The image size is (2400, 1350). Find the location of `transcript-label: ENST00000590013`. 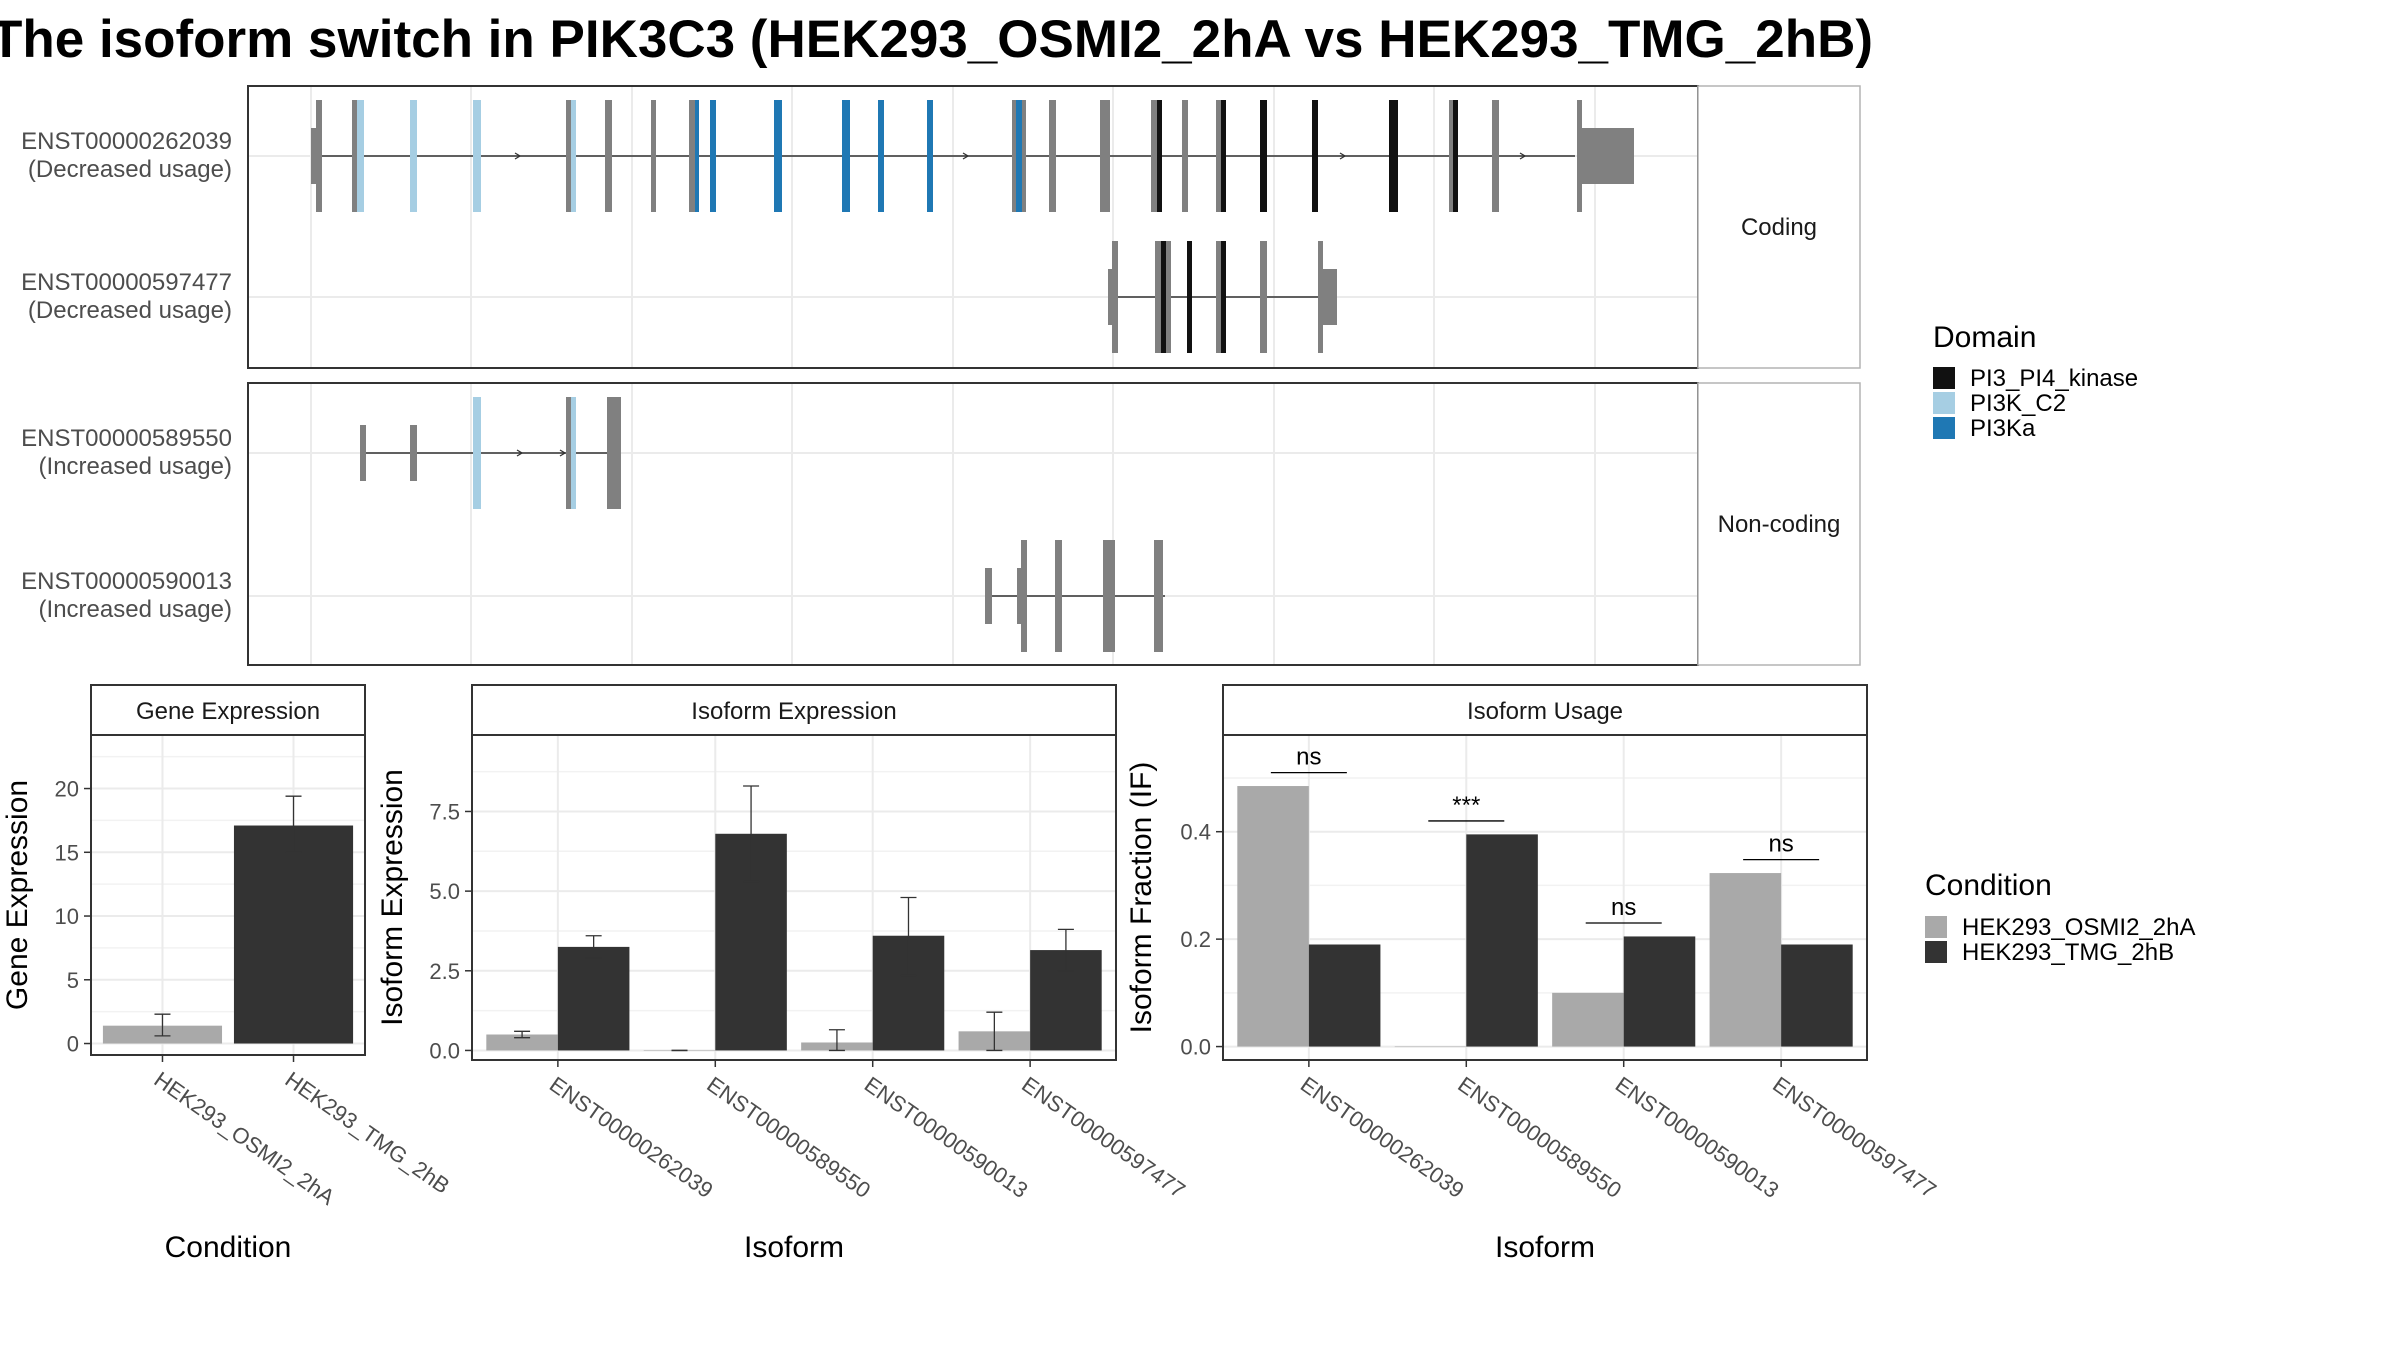

transcript-label: ENST00000590013 is located at coordinates (126, 581).